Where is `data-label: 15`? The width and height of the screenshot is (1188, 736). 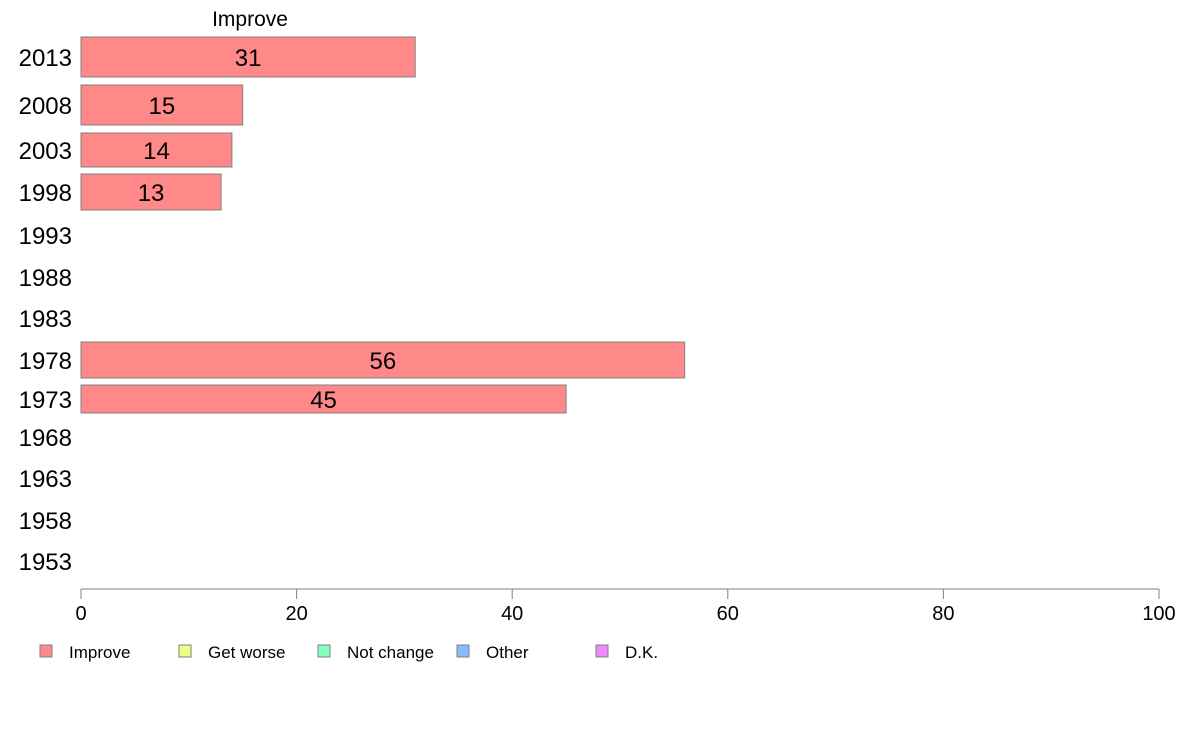
data-label: 15 is located at coordinates (161, 106).